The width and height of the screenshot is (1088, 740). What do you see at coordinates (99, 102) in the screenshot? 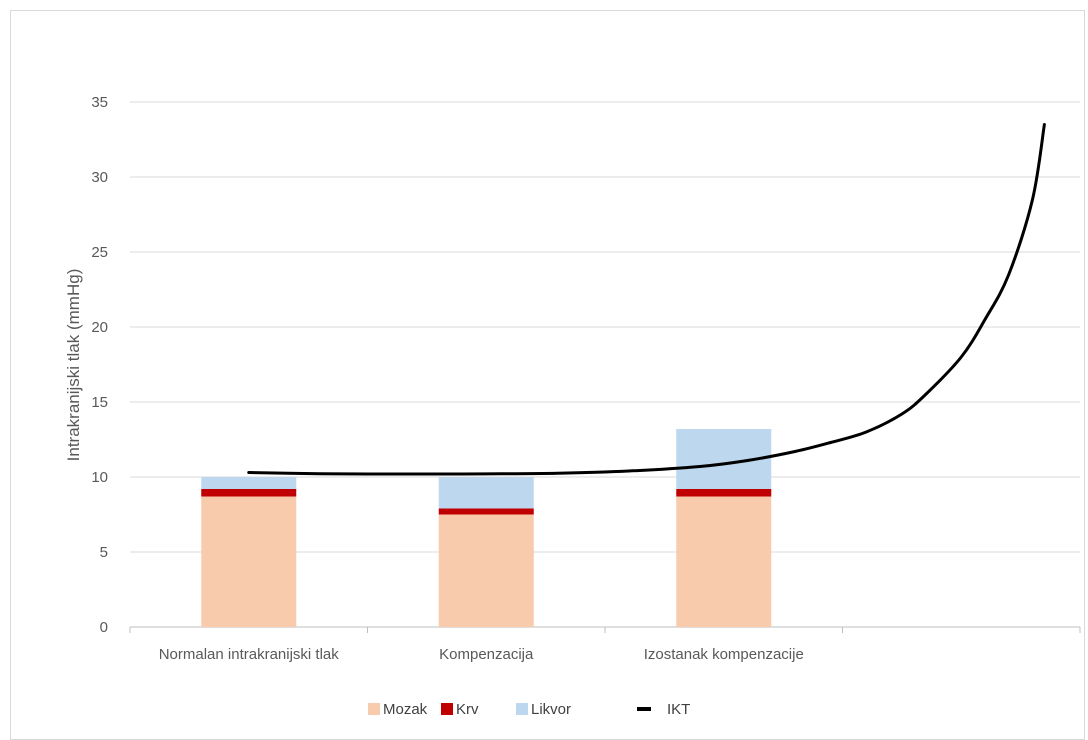
I see `y-tick-label: 35` at bounding box center [99, 102].